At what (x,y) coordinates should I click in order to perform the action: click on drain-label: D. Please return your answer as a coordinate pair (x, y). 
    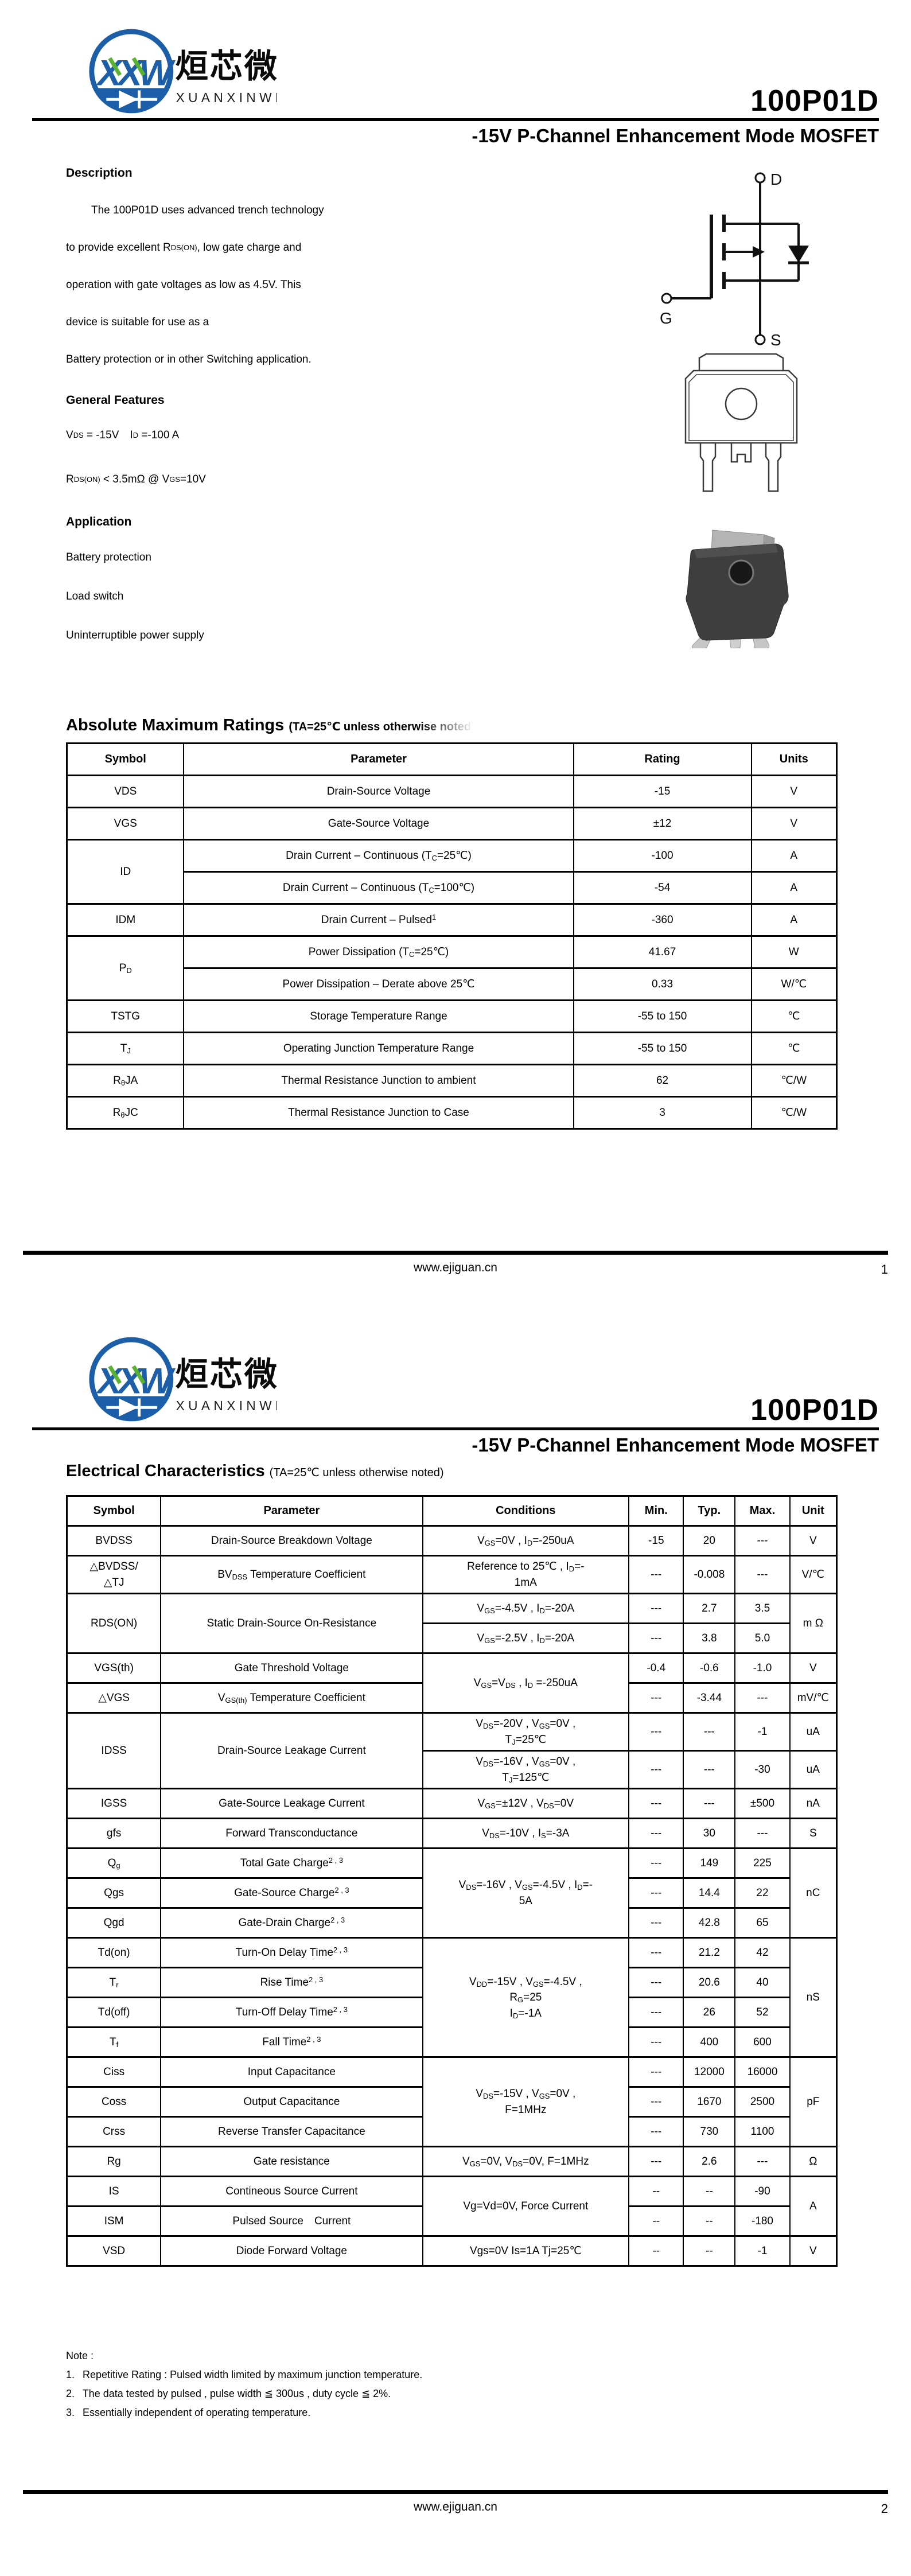
    Looking at the image, I should click on (776, 179).